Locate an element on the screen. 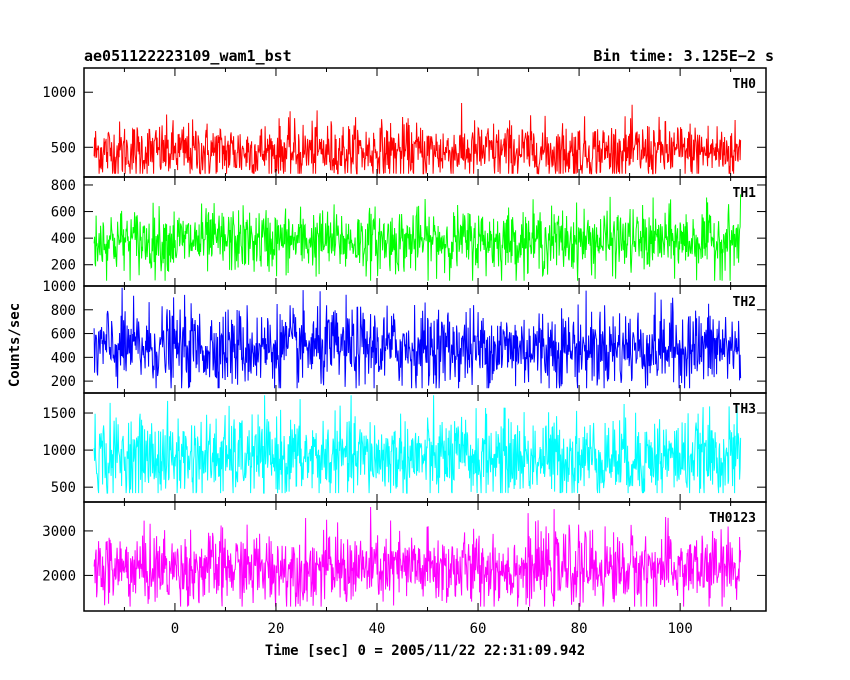  x-tick-label: 0 is located at coordinates (175, 629).